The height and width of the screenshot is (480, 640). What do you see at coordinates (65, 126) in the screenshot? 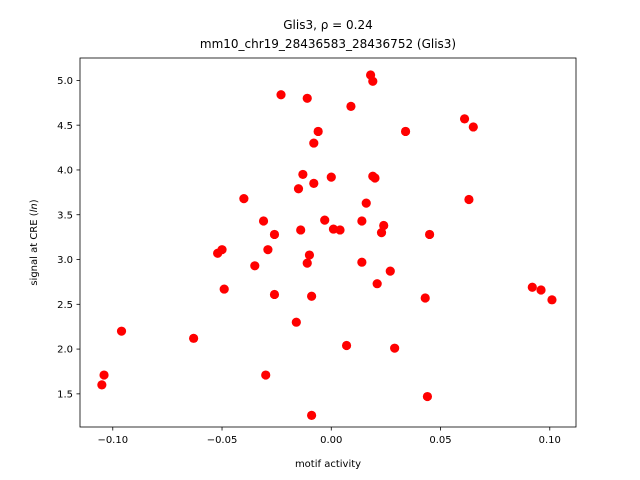
I see `y-tick-label-6: 4.5` at bounding box center [65, 126].